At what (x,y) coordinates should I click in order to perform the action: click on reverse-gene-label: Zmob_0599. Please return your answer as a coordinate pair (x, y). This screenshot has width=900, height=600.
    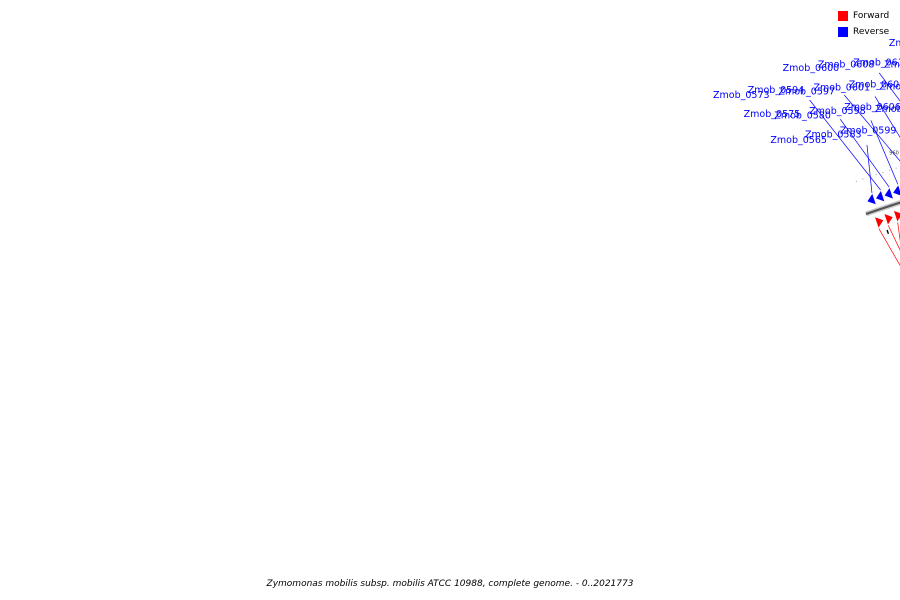
    Looking at the image, I should click on (868, 130).